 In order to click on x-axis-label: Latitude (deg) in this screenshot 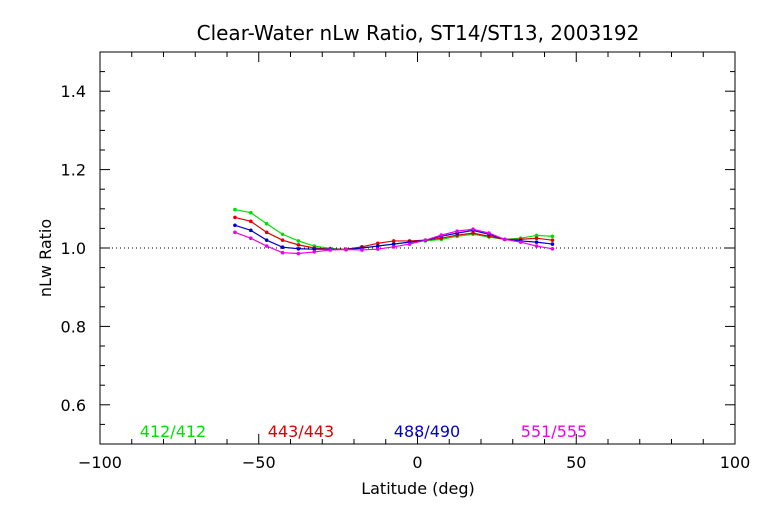, I will do `click(418, 488)`.